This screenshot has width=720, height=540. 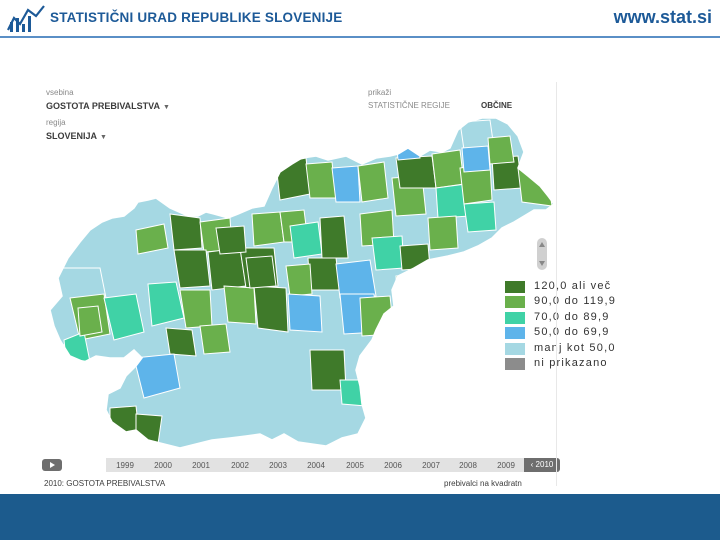 I want to click on year-2007: 2007, so click(x=431, y=465).